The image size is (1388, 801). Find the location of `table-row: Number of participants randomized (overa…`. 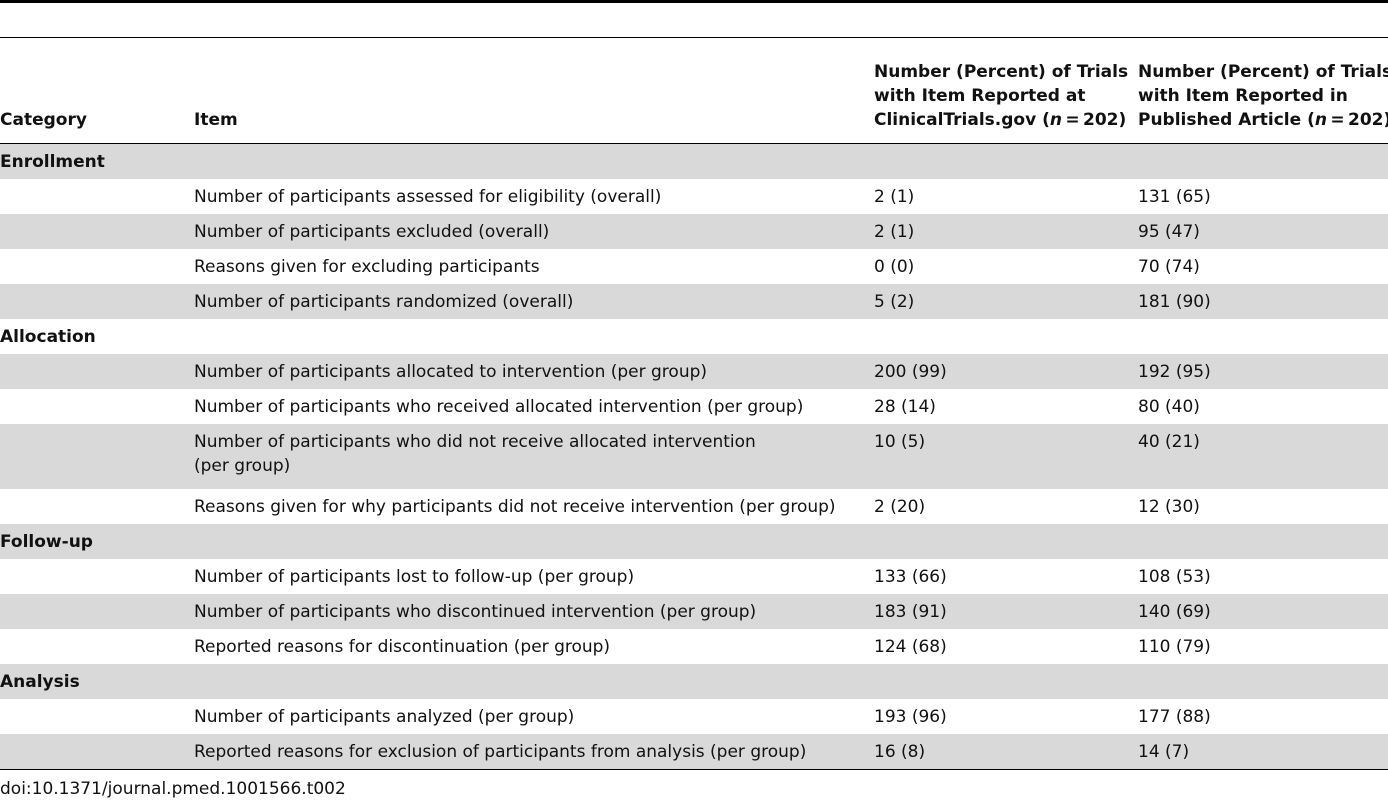

table-row: Number of participants randomized (overa… is located at coordinates (694, 301).